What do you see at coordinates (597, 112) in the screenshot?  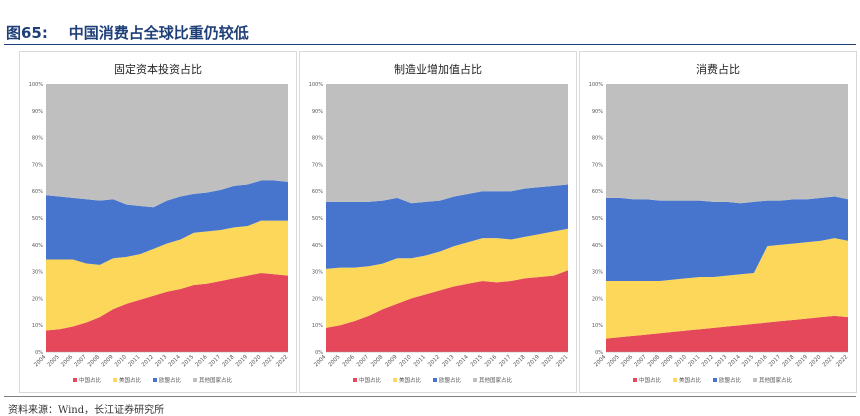 I see `y-tick-label: 90%` at bounding box center [597, 112].